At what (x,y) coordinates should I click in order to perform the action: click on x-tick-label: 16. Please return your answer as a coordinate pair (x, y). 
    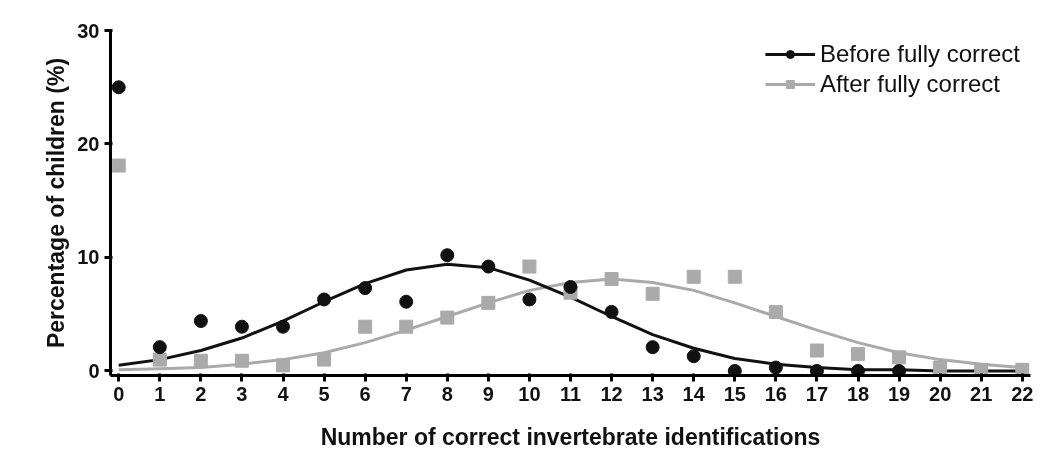
    Looking at the image, I should click on (775, 393).